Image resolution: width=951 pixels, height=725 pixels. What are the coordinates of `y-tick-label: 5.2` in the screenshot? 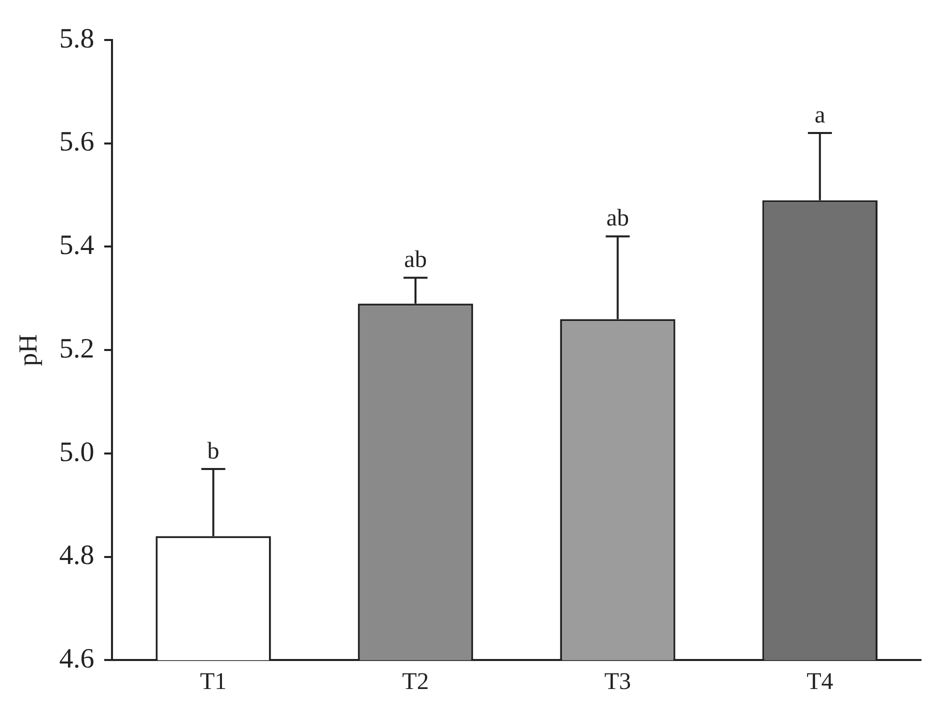 It's located at (76, 348).